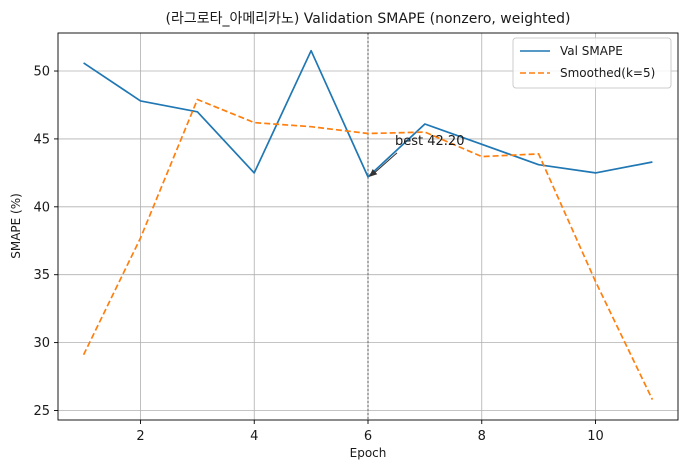 The image size is (688, 474). I want to click on legend-label-smoothed: Smoothed(k=5), so click(607, 73).